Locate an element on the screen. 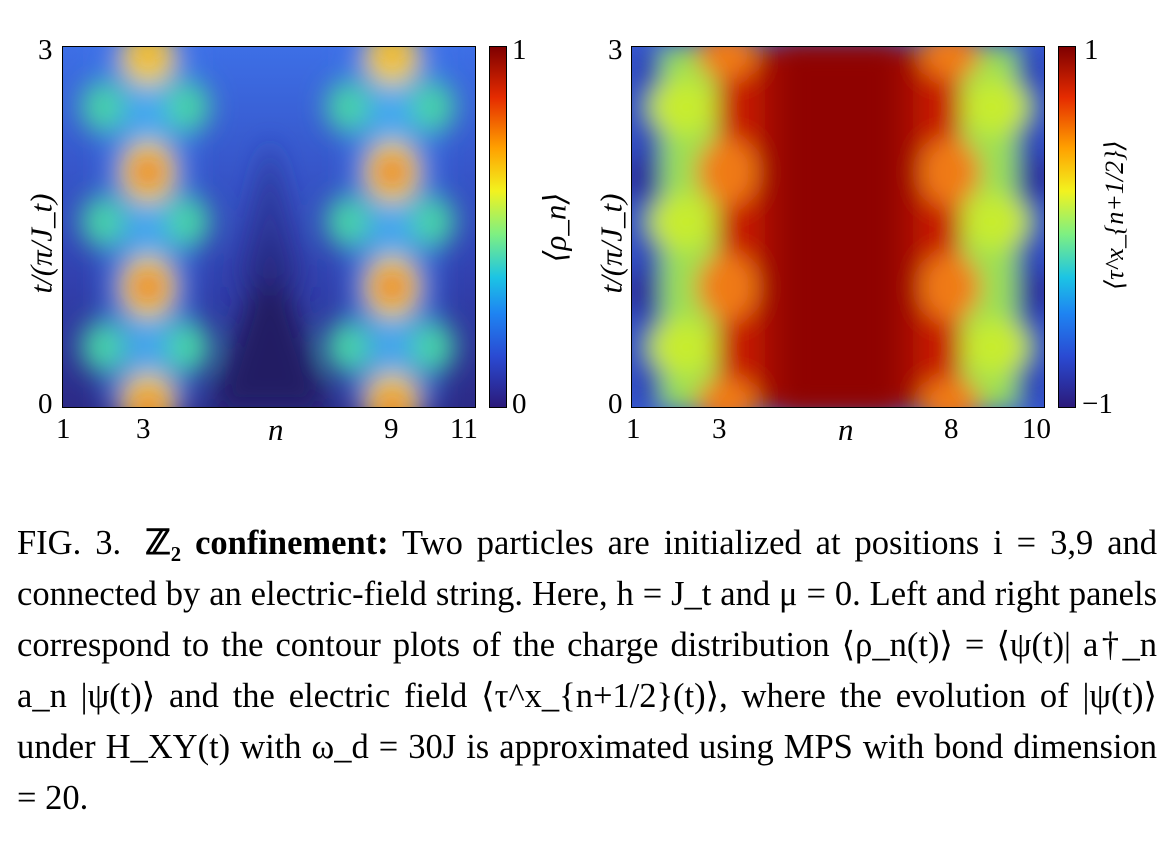 The image size is (1171, 844). right-colorbar is located at coordinates (1067, 227).